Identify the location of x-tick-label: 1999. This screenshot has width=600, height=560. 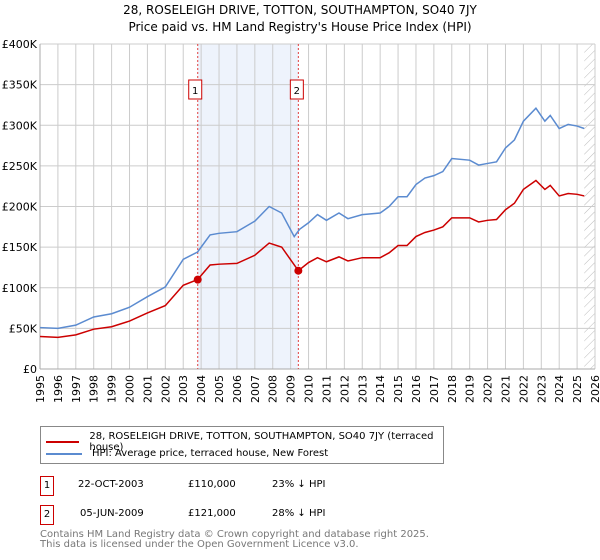
(112, 389).